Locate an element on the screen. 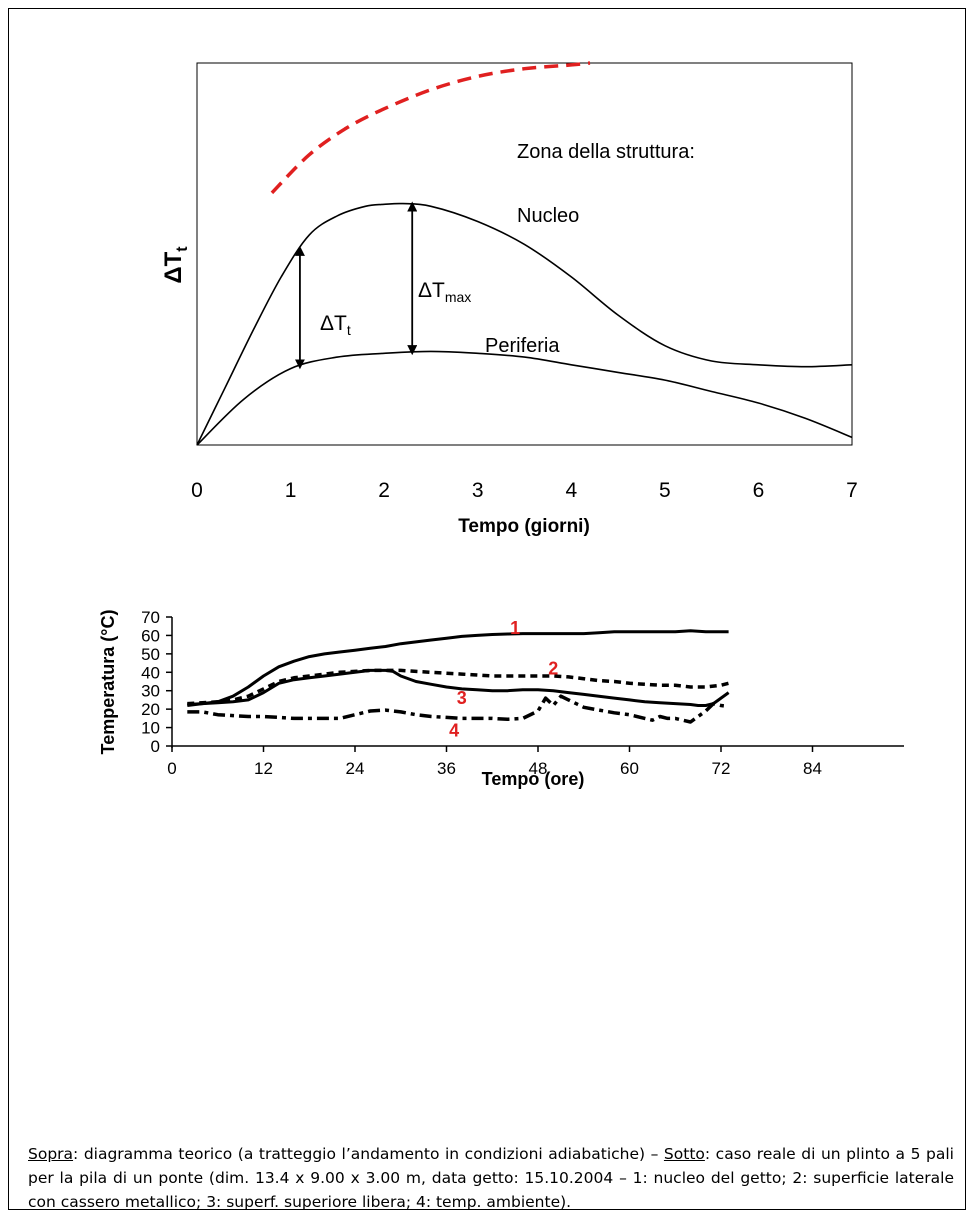 This screenshot has height=1218, width=974. top-x-tick-label: 0 is located at coordinates (197, 490).